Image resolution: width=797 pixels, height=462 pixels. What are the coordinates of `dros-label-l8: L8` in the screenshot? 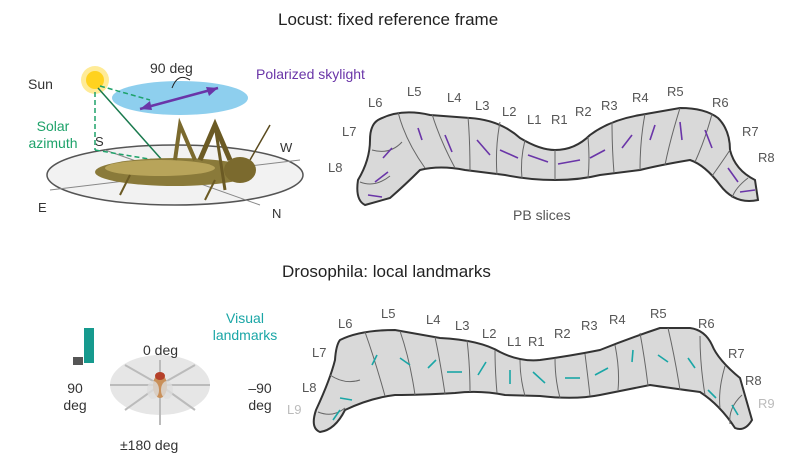 It's located at (309, 387).